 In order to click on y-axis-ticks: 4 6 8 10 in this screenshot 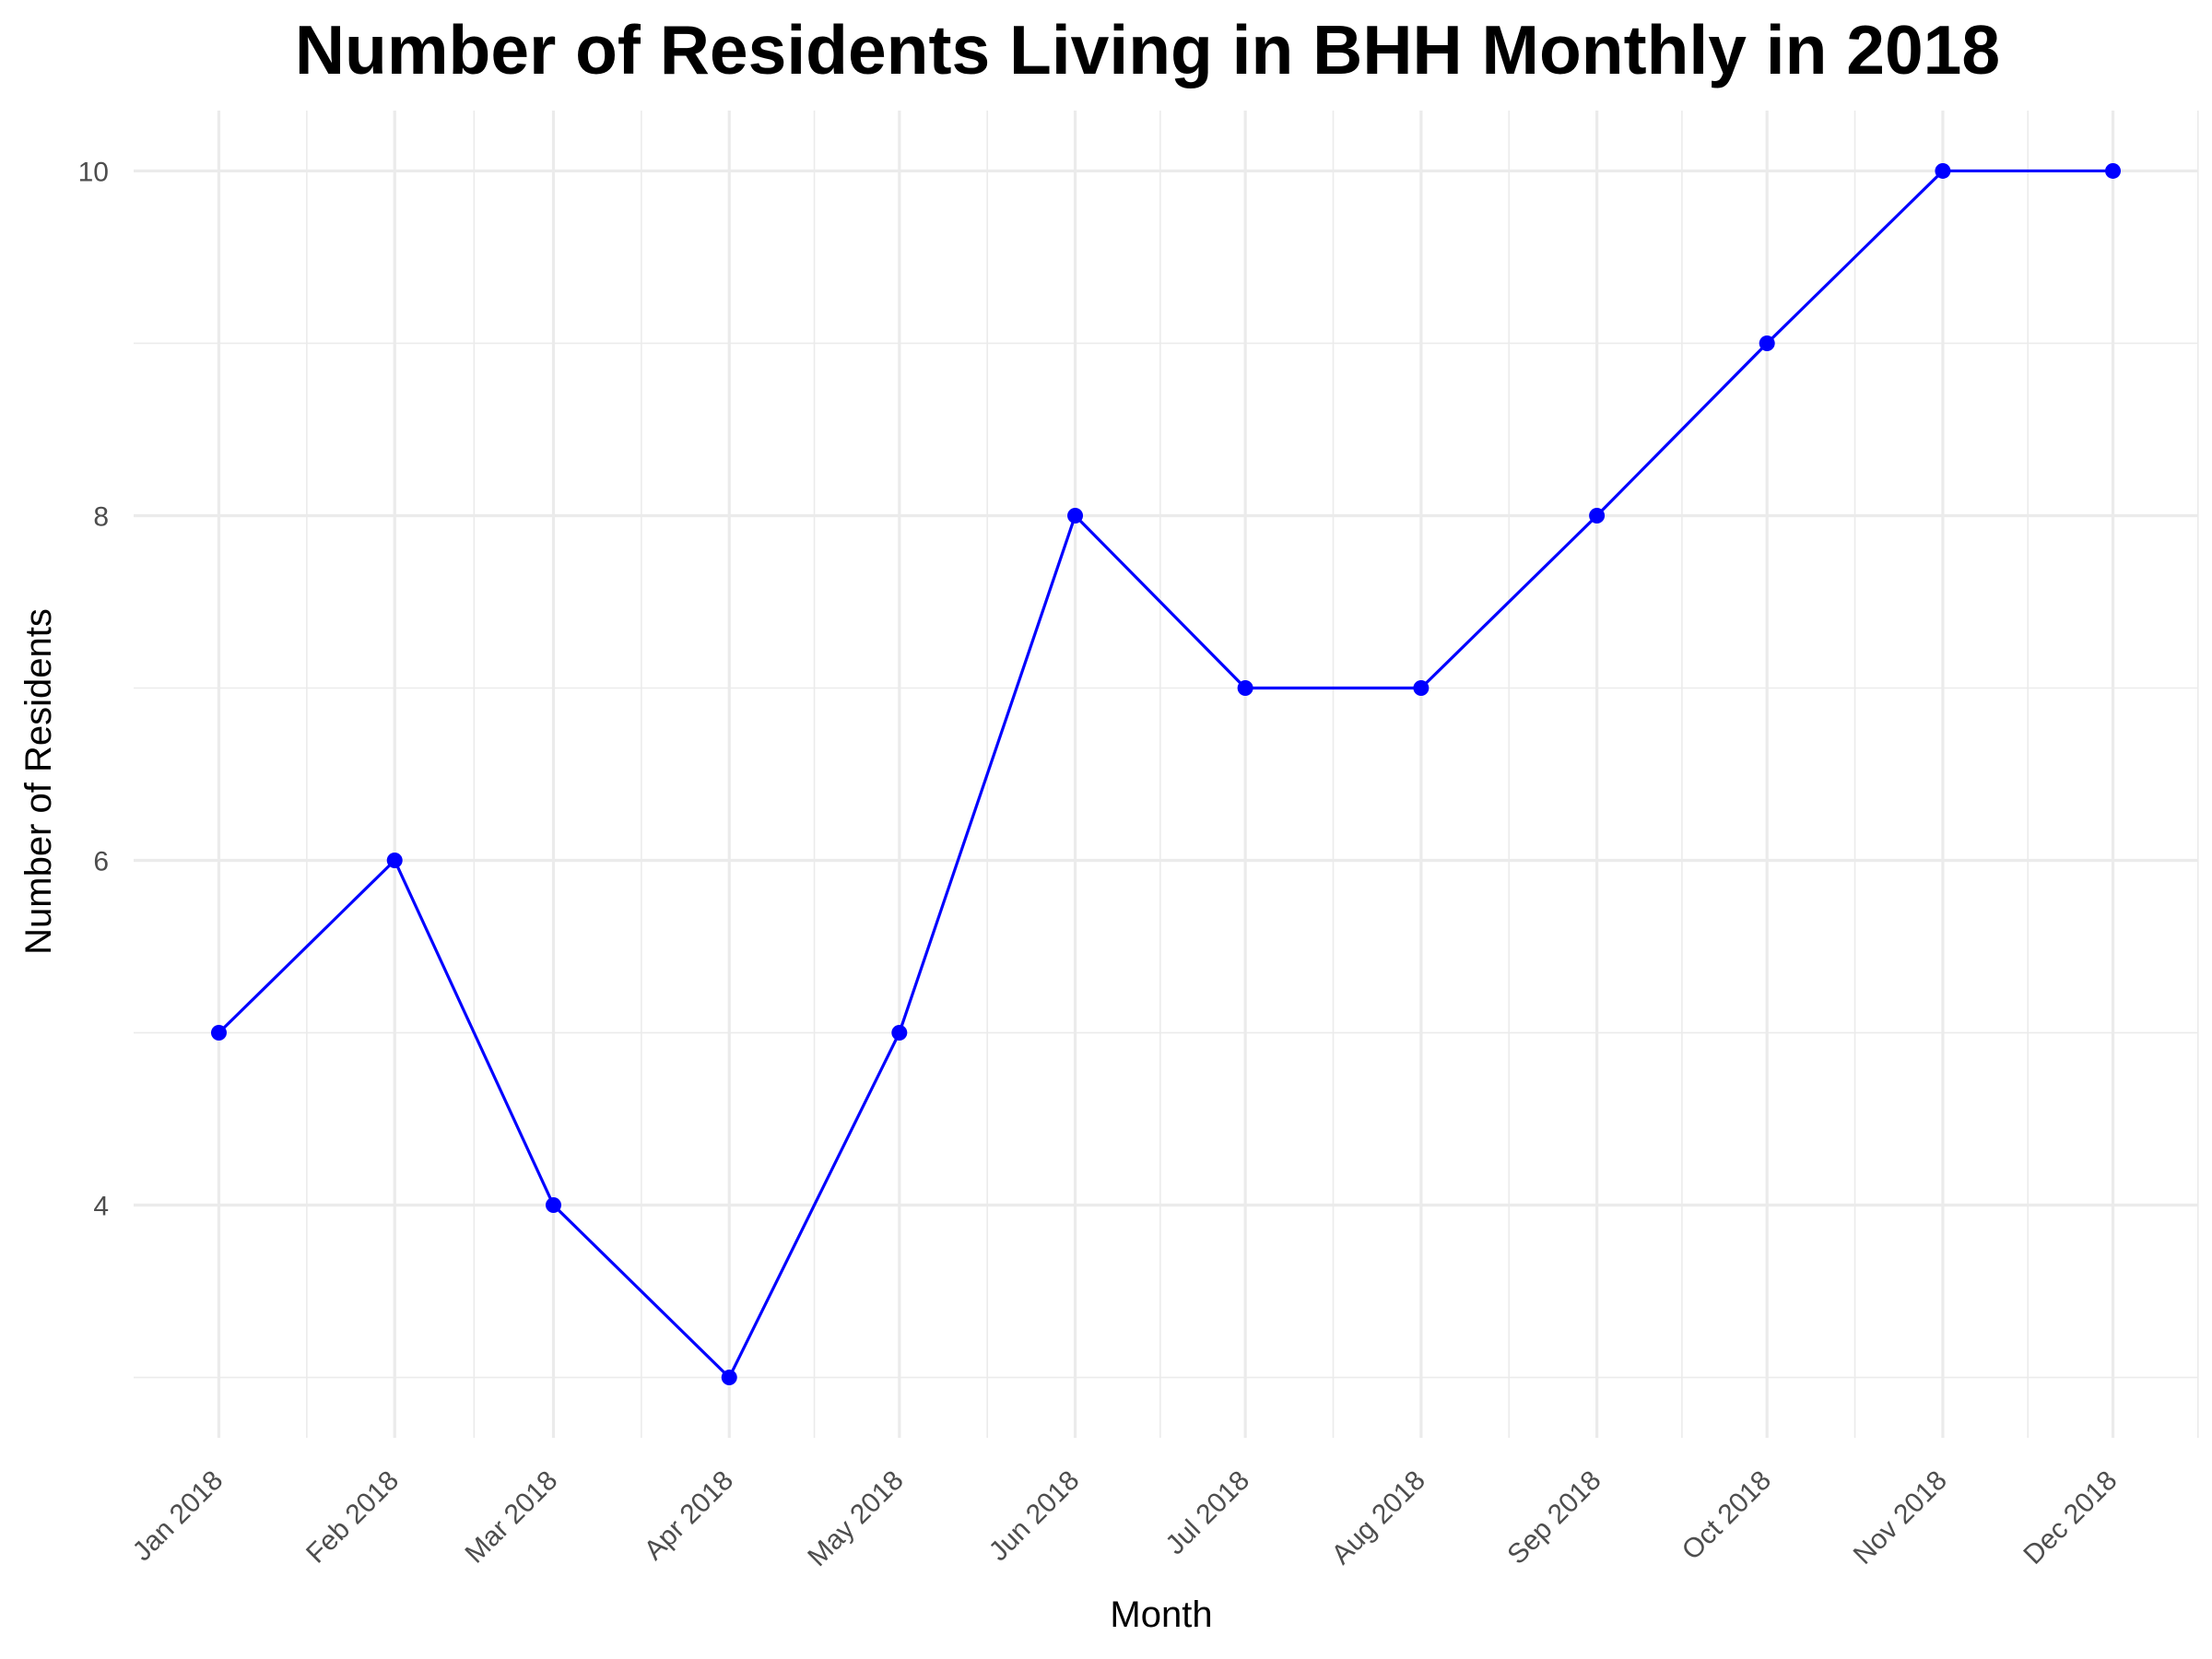, I will do `click(93, 689)`.